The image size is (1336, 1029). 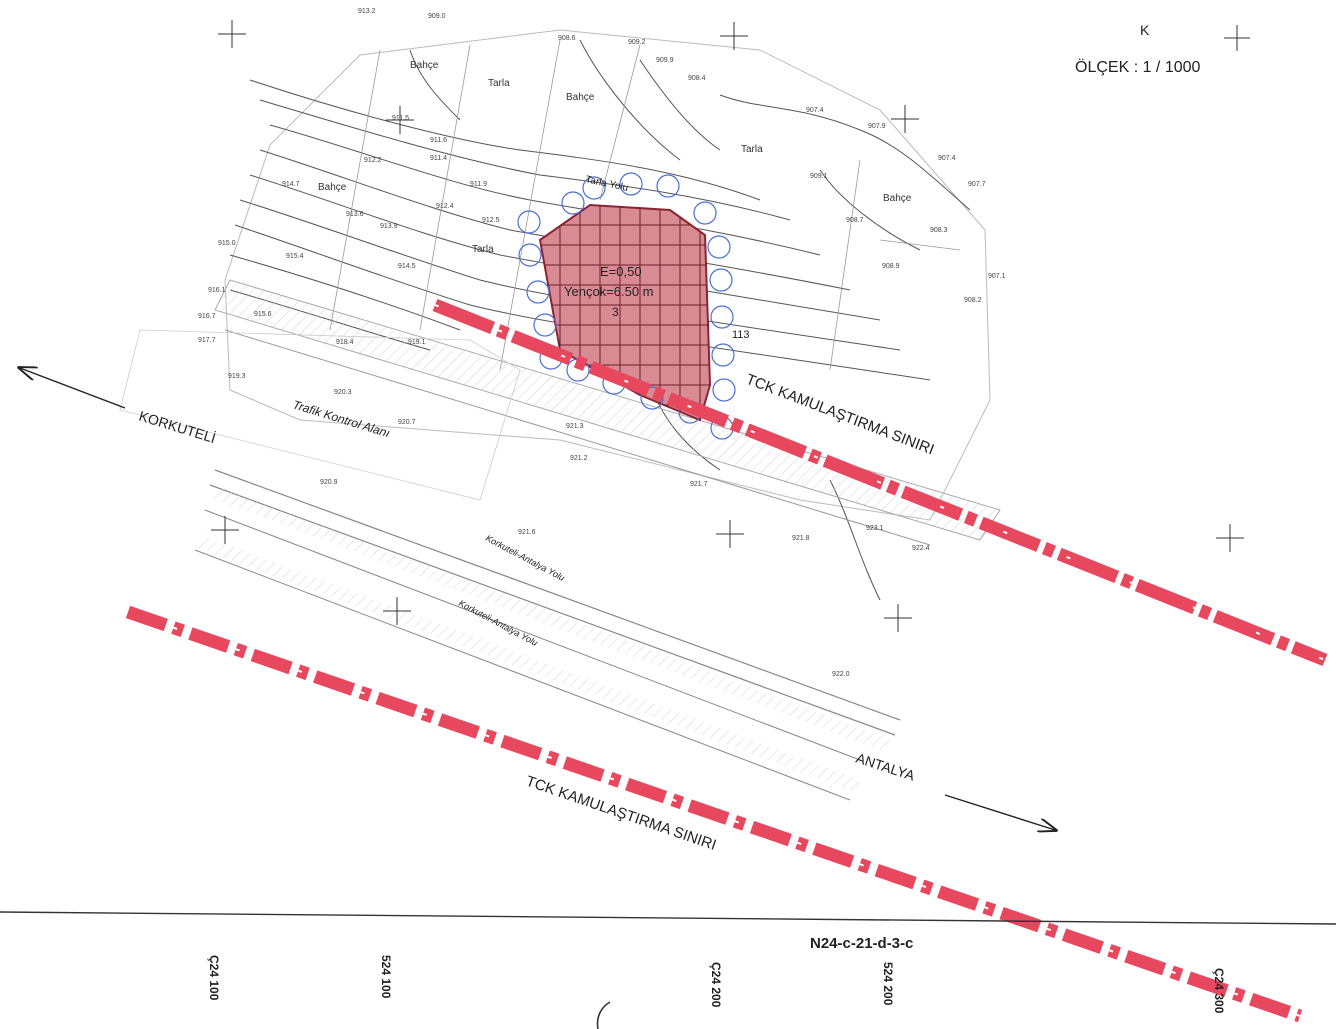 What do you see at coordinates (207, 316) in the screenshot?
I see `spot-elevation: 916.7` at bounding box center [207, 316].